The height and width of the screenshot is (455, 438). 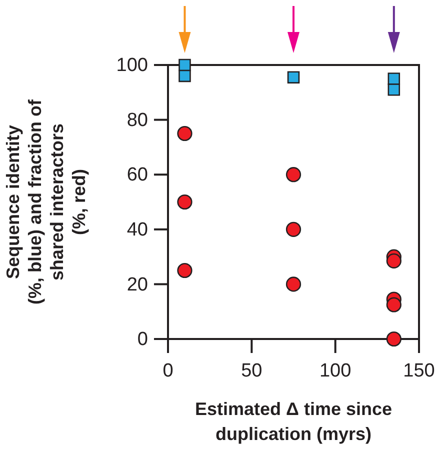 What do you see at coordinates (335, 371) in the screenshot?
I see `x-tick-label: 100` at bounding box center [335, 371].